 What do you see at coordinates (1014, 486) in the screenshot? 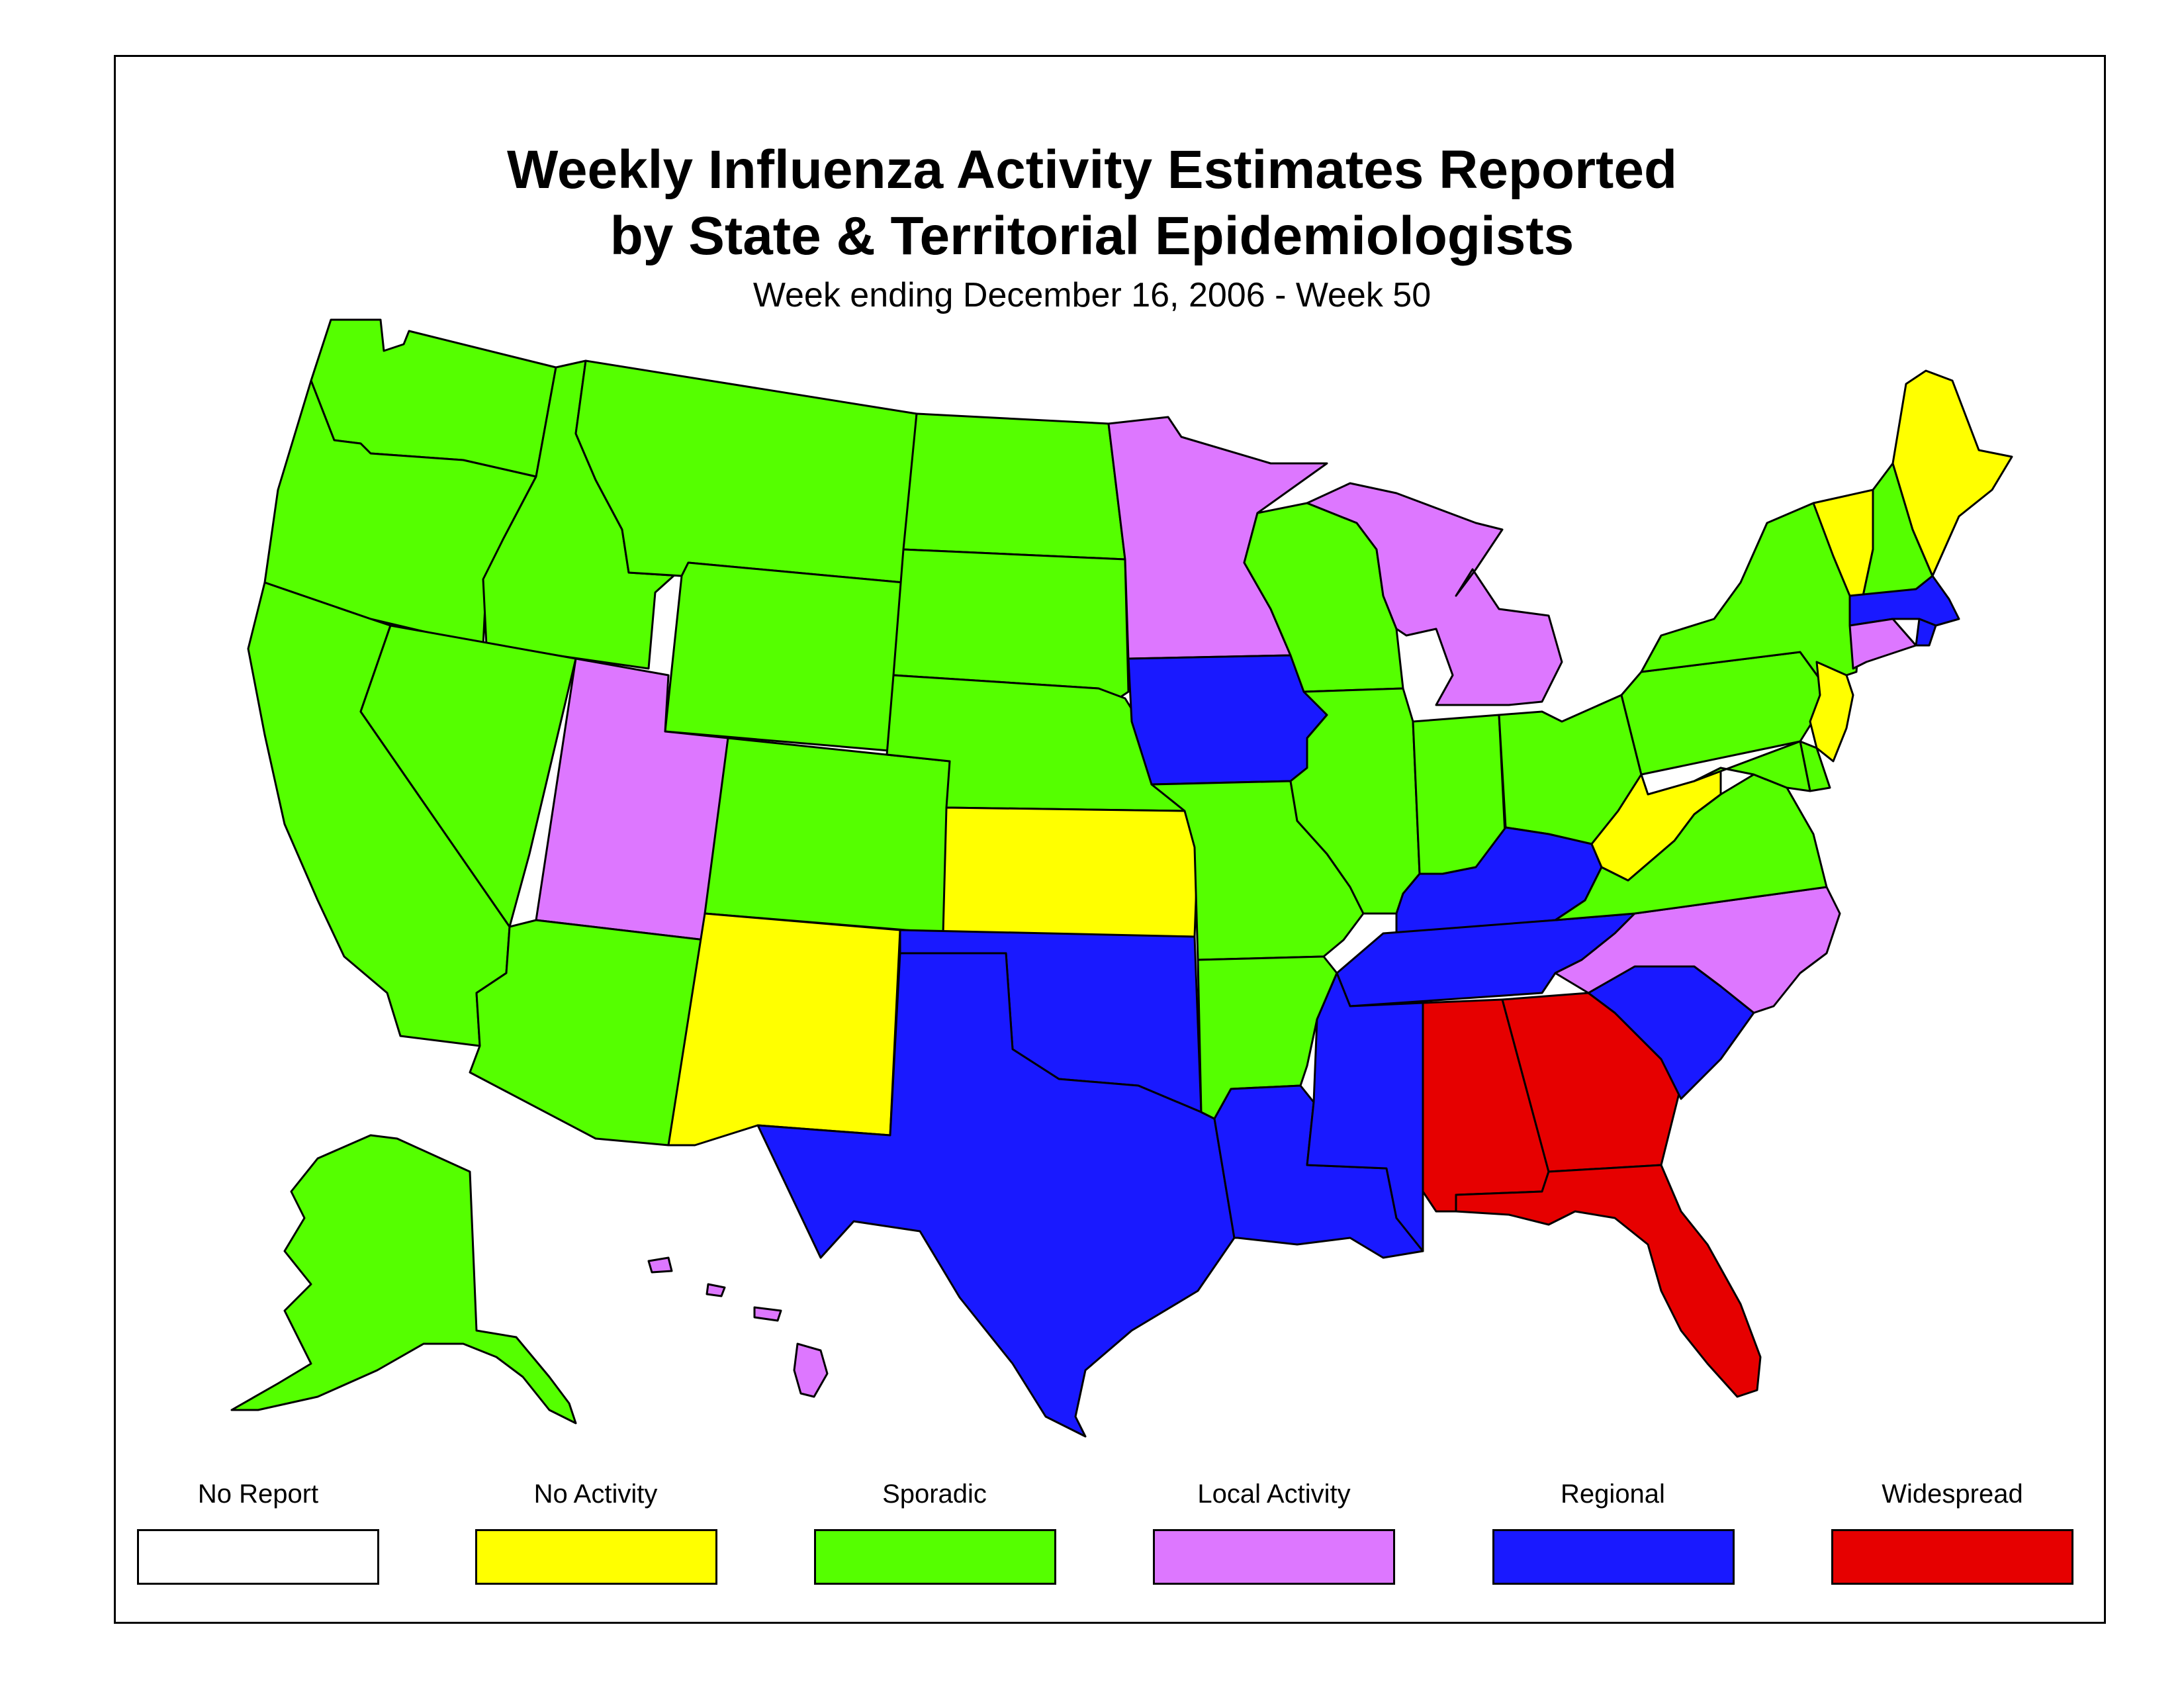
I see `state-north-dakota` at bounding box center [1014, 486].